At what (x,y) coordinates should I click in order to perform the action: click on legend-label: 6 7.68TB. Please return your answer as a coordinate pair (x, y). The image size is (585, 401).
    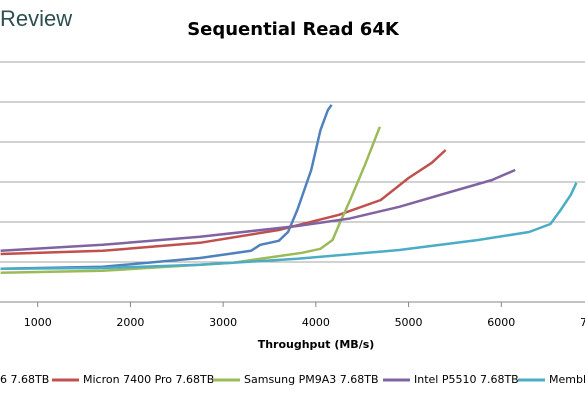
    Looking at the image, I should click on (24, 379).